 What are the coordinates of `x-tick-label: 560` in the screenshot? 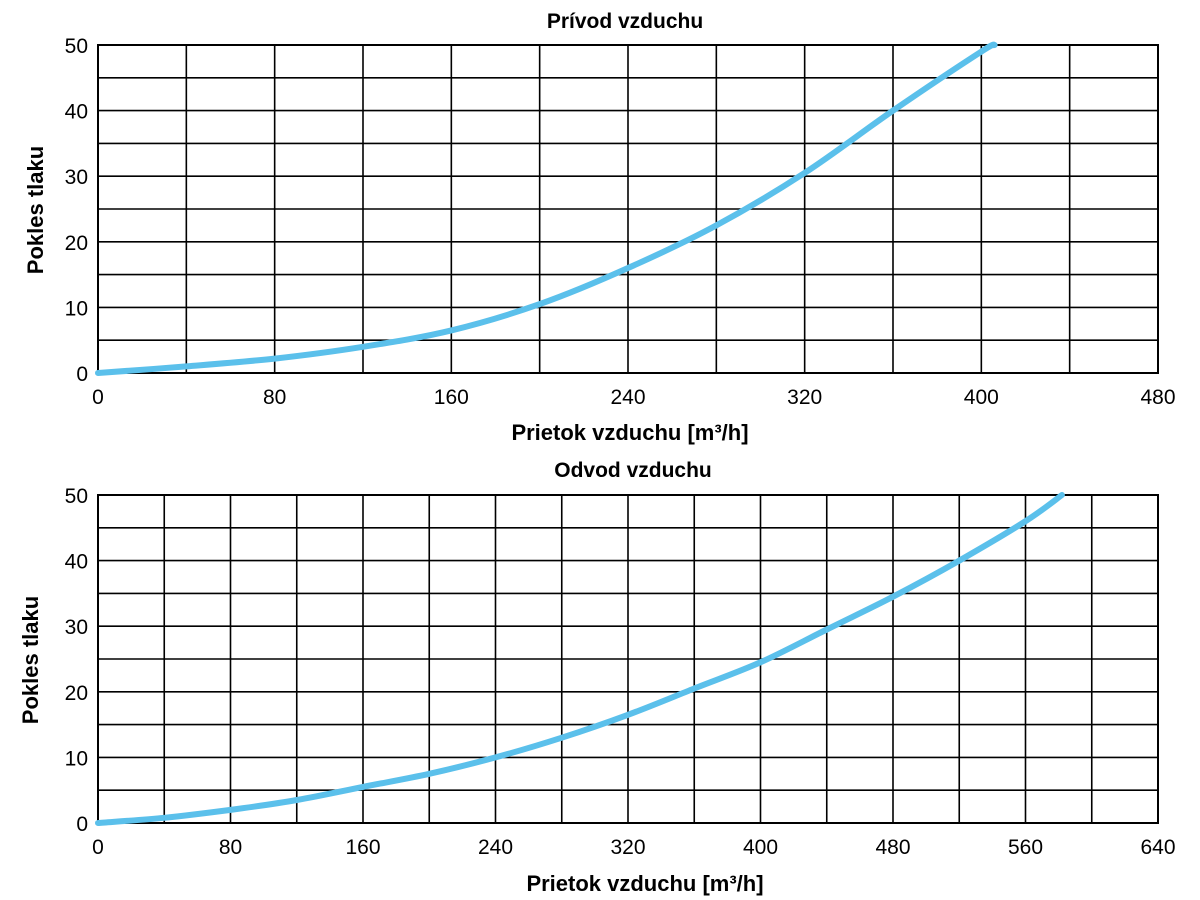 It's located at (1025, 847).